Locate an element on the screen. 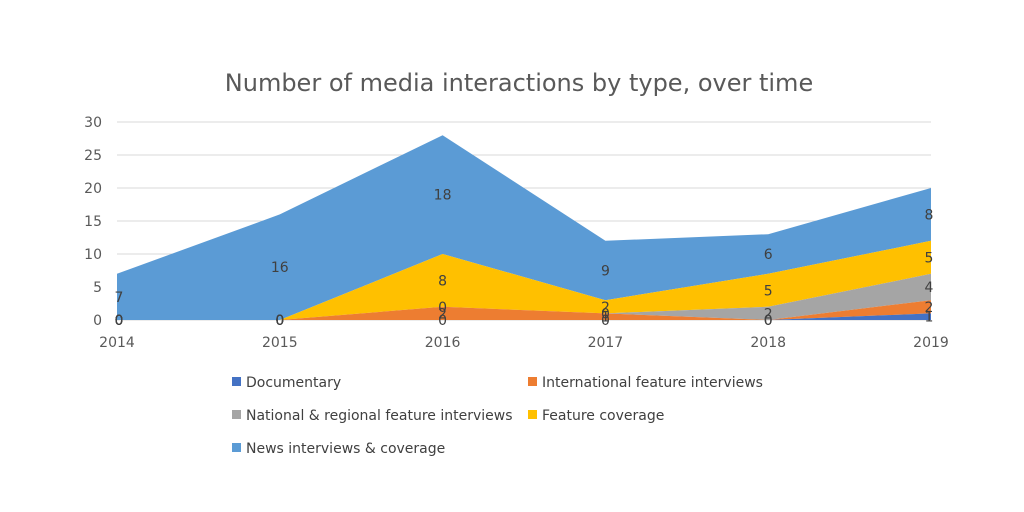  legend-label: International feature interviews is located at coordinates (652, 383).